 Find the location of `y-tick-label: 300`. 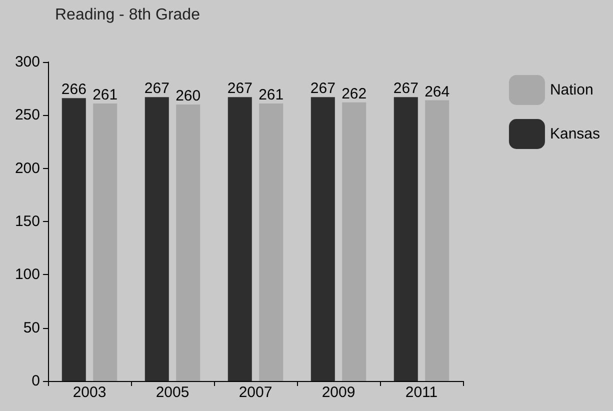

y-tick-label: 300 is located at coordinates (27, 62).